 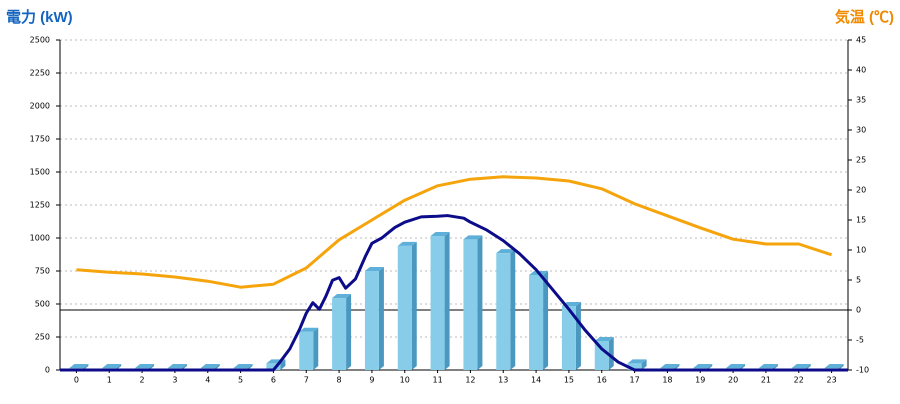 I want to click on y2-tick-label: 15, so click(x=861, y=220).